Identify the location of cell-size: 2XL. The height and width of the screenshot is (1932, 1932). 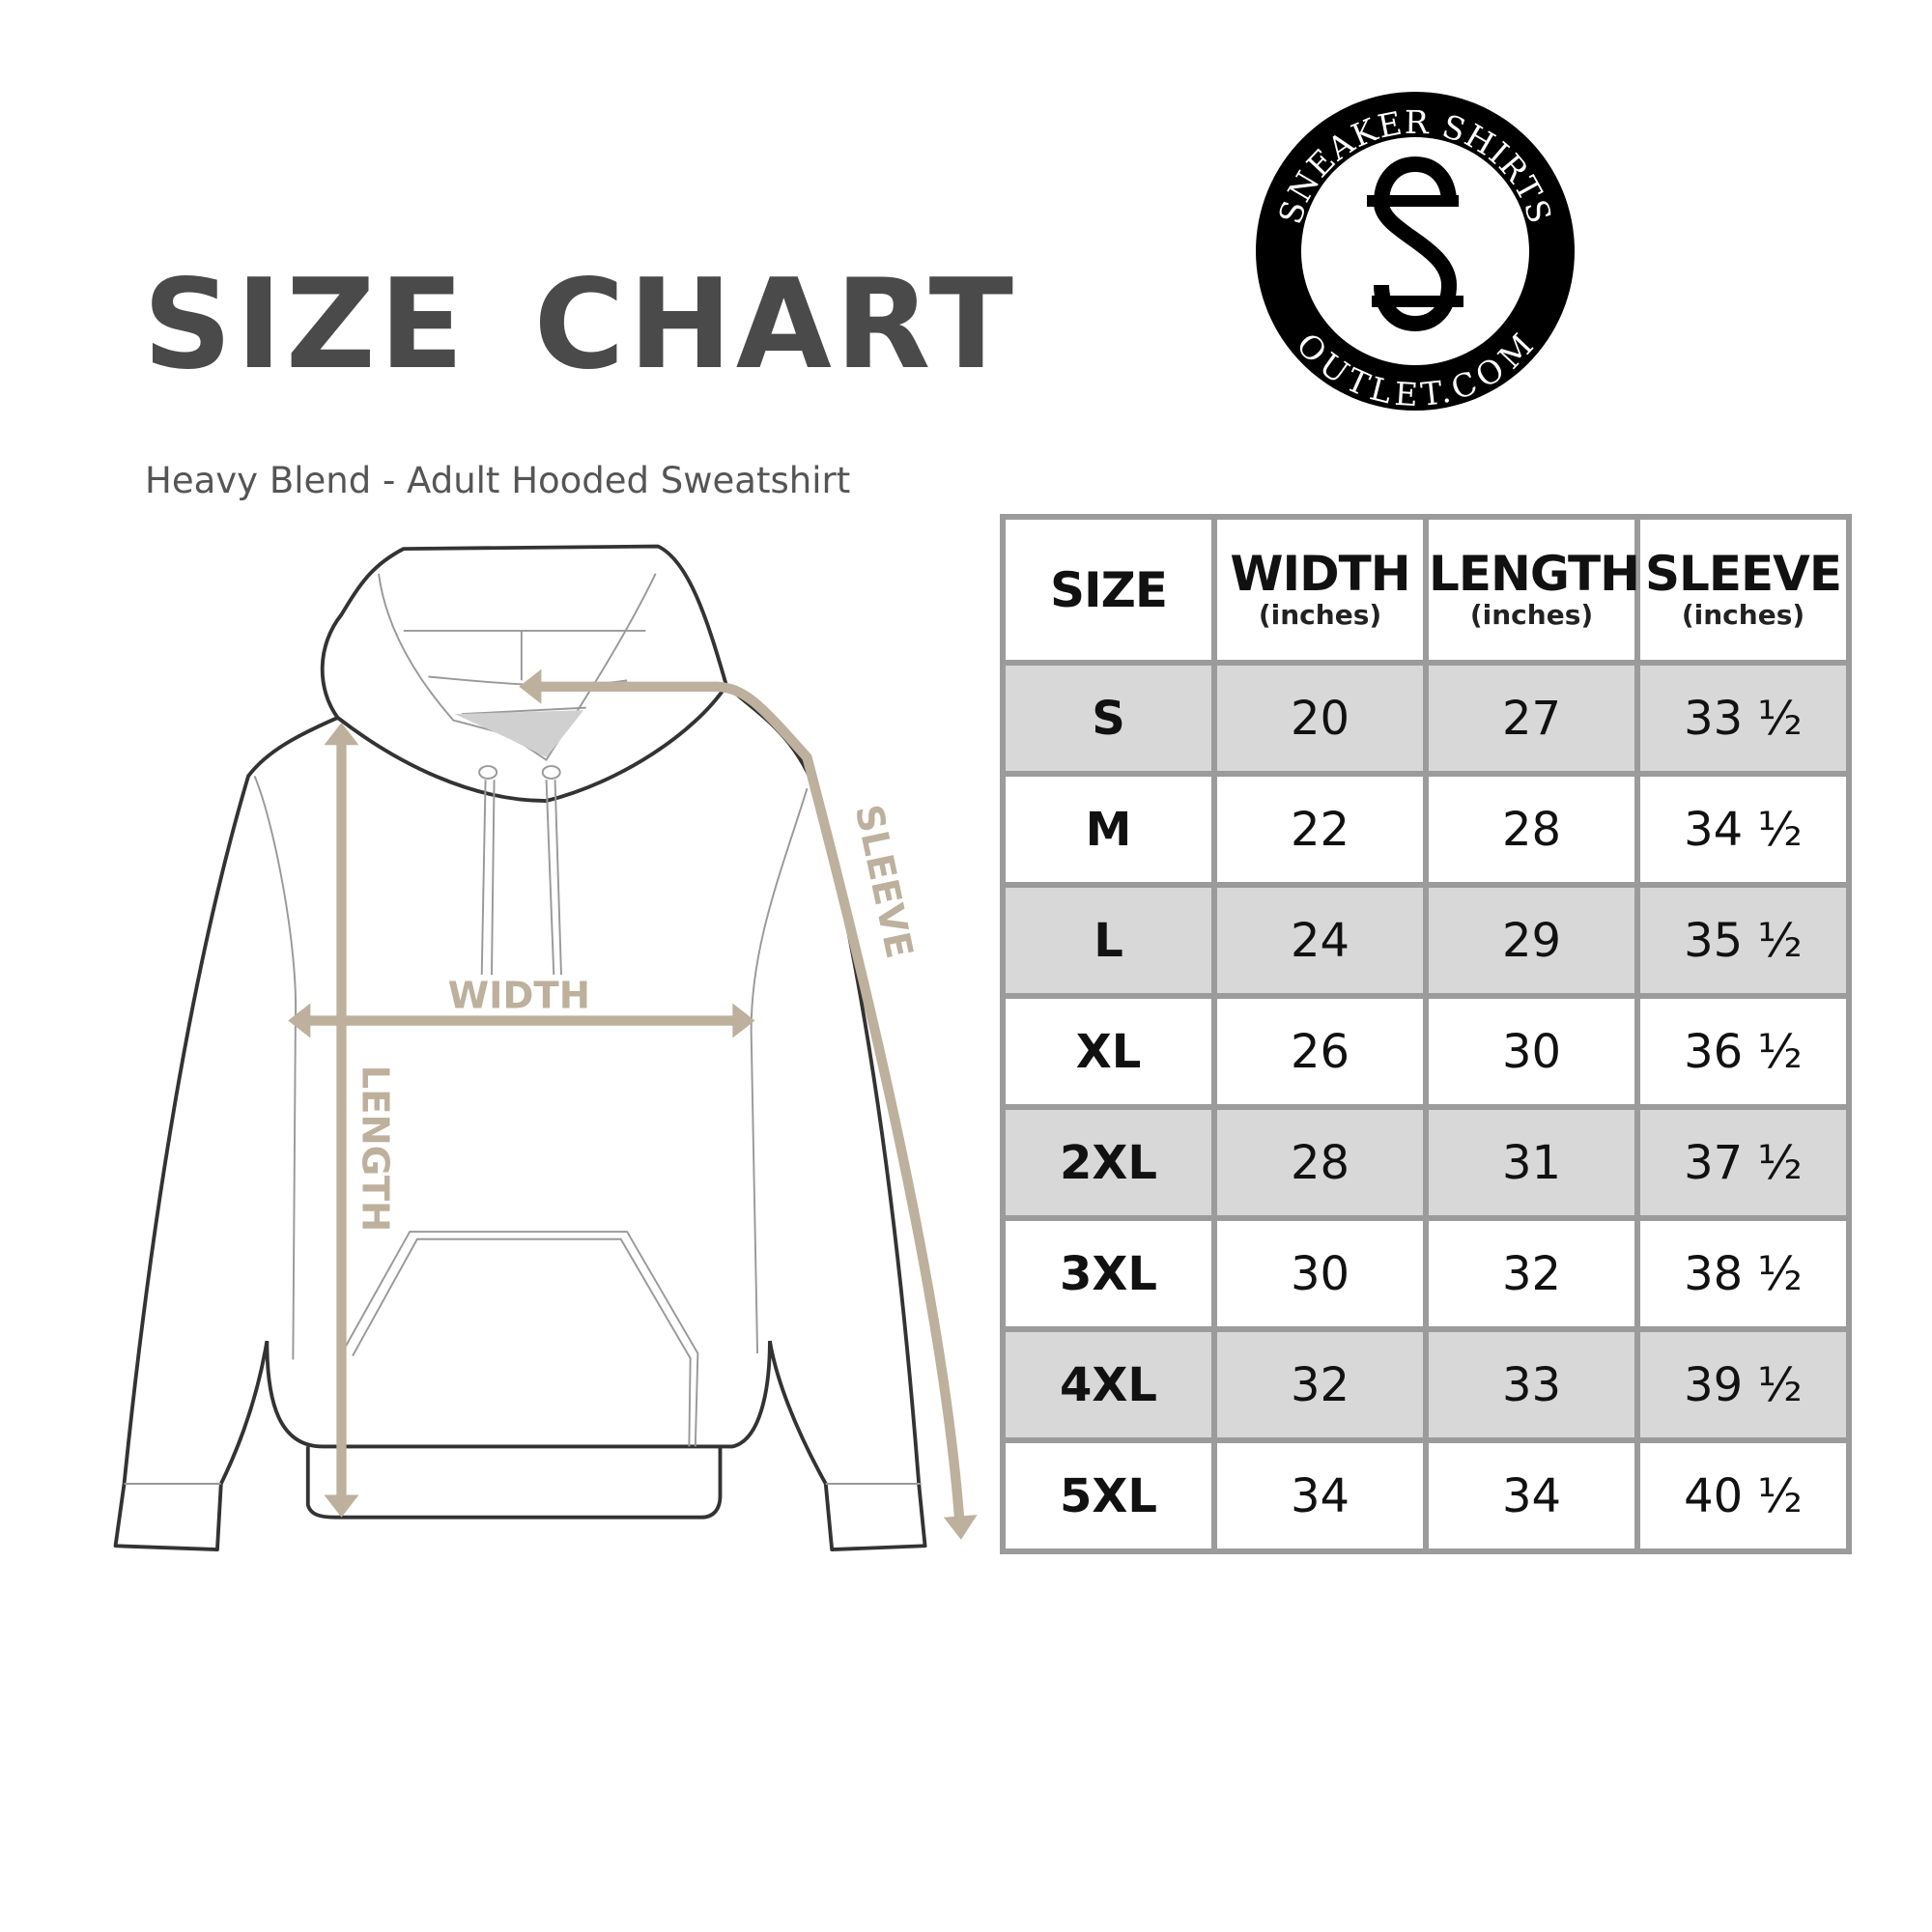
(1108, 1162).